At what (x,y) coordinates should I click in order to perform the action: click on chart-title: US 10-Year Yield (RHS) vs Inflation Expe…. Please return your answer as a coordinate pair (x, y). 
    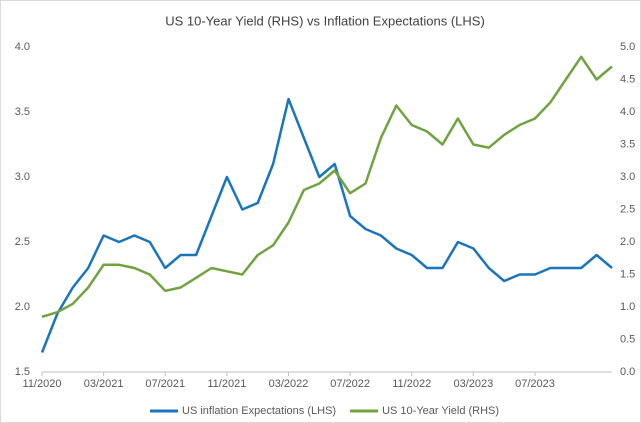
    Looking at the image, I should click on (325, 20).